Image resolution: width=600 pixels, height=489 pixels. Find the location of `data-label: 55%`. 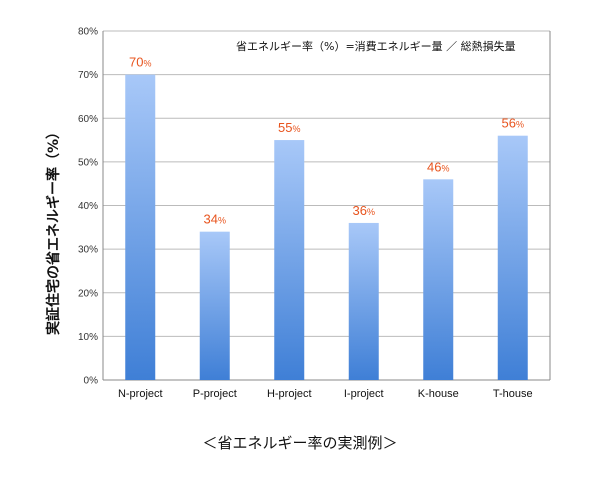

data-label: 55% is located at coordinates (289, 127).